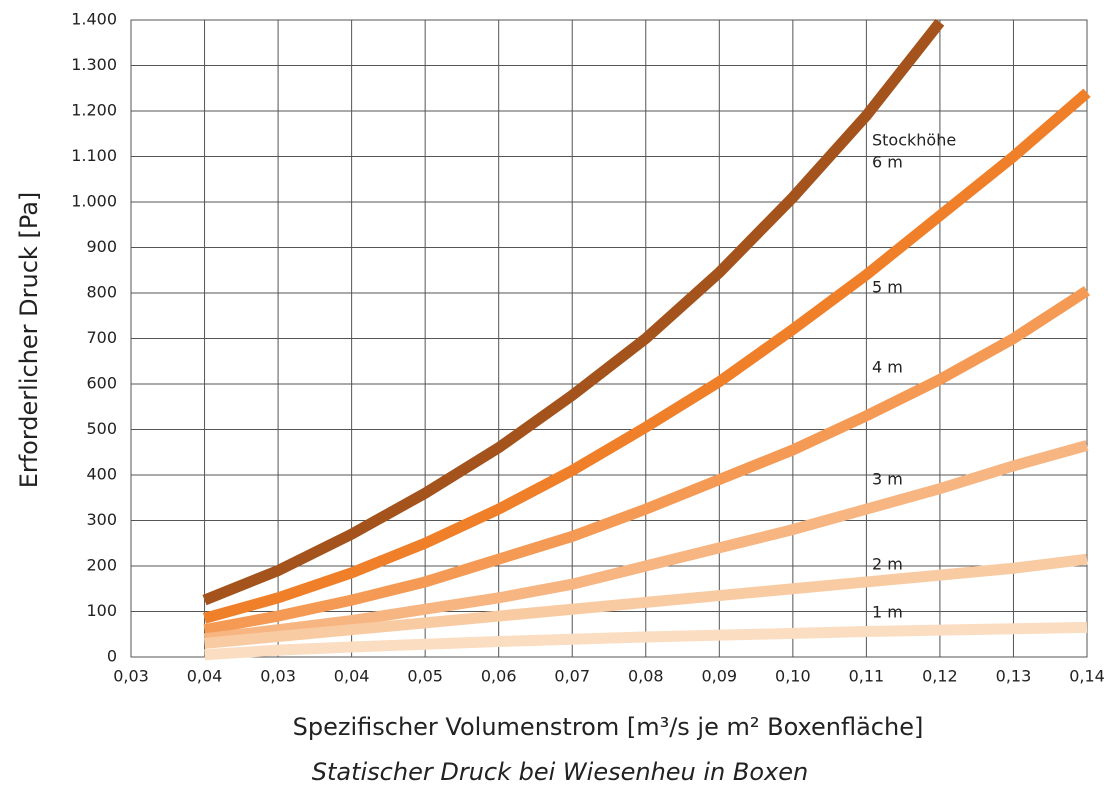 This screenshot has height=789, width=1110. Describe the element at coordinates (101, 428) in the screenshot. I see `y-tick-label: 500` at that location.